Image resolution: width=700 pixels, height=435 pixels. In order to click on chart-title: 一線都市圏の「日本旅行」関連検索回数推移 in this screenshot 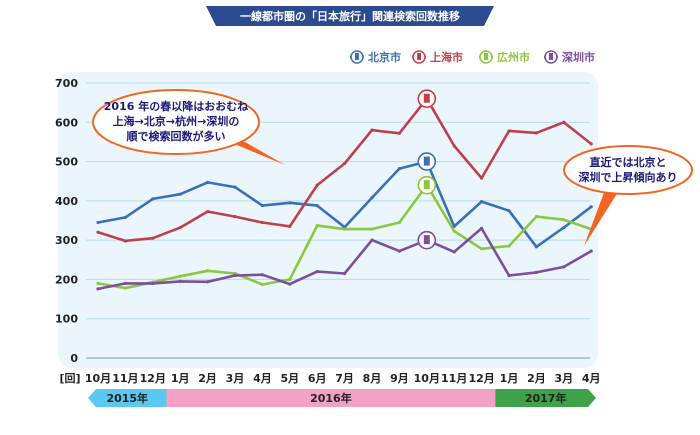, I will do `click(350, 16)`.